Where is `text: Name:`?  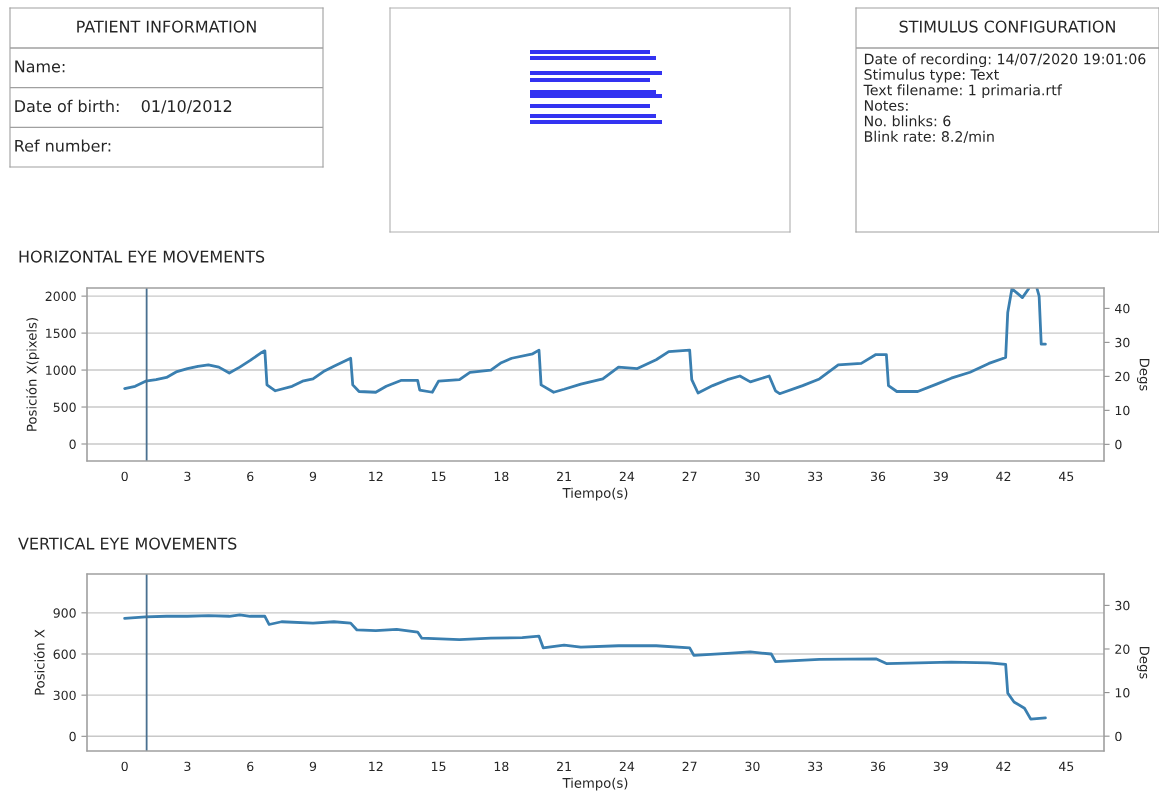
text: Name: is located at coordinates (40, 66).